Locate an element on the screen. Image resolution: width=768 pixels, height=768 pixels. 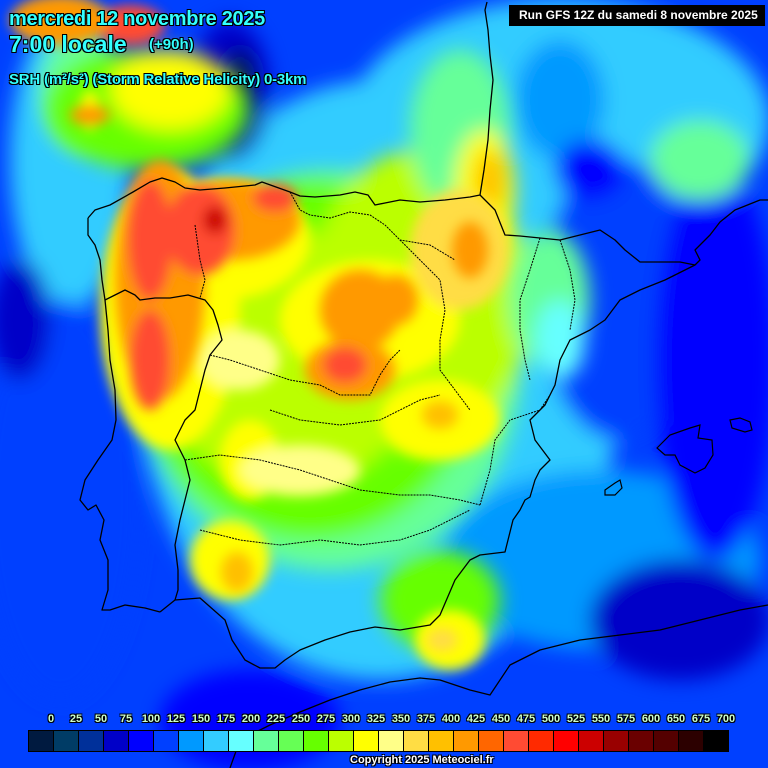
legend-label: 150 is located at coordinates (201, 719).